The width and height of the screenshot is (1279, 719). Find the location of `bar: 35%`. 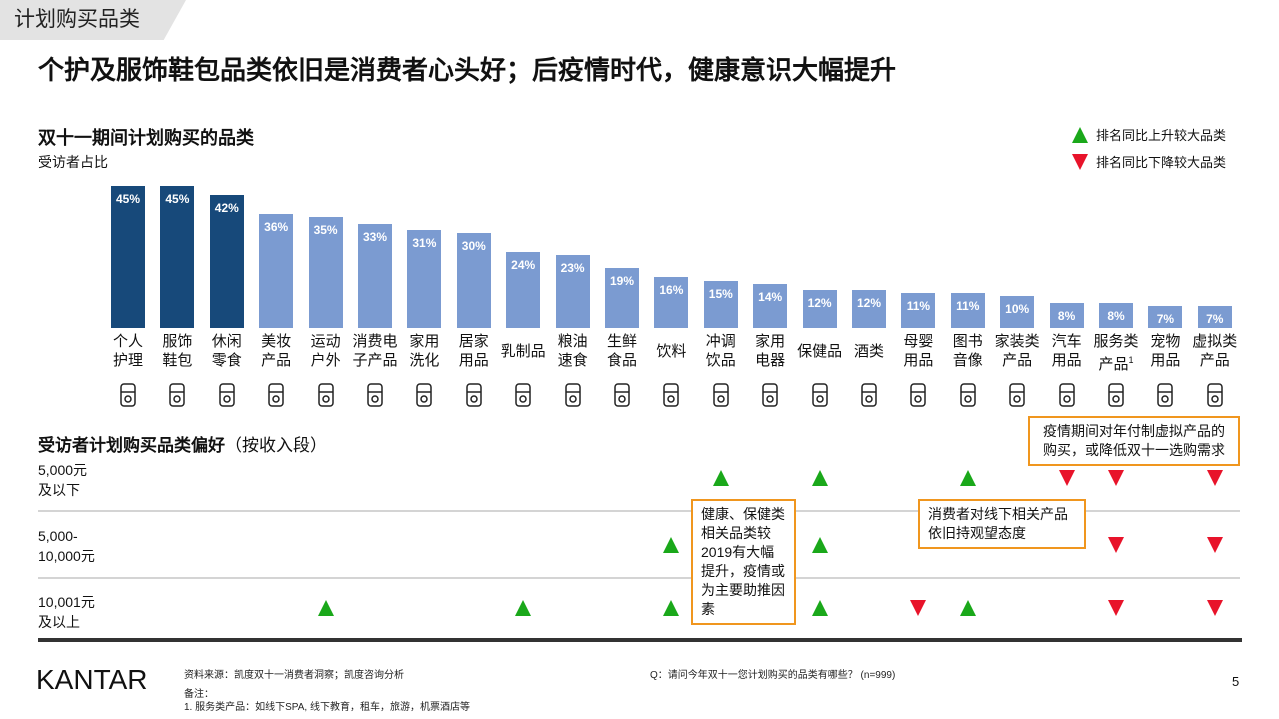

bar: 35% is located at coordinates (325, 272).